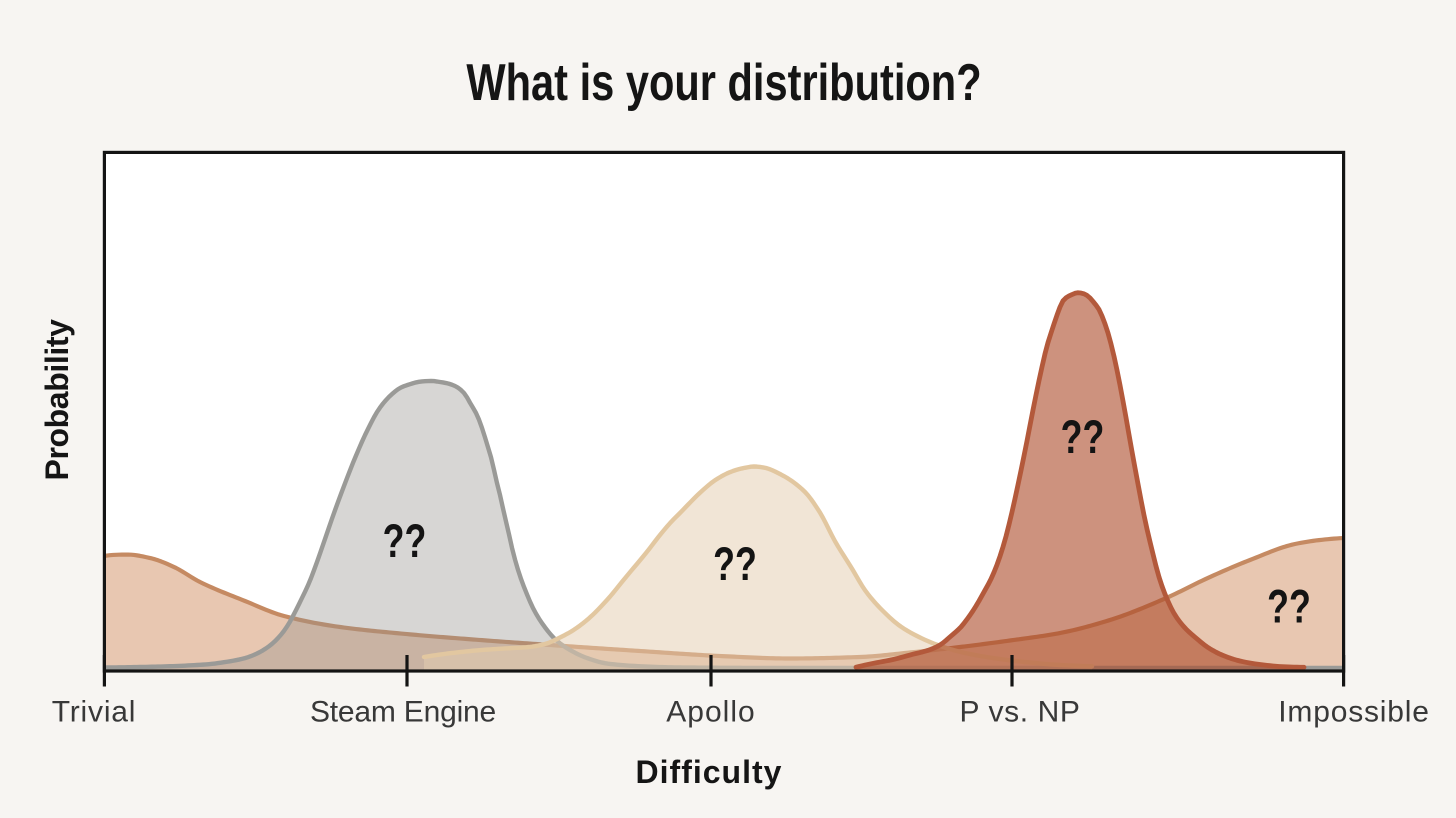  Describe the element at coordinates (57, 400) in the screenshot. I see `svg-text: Probability` at that location.